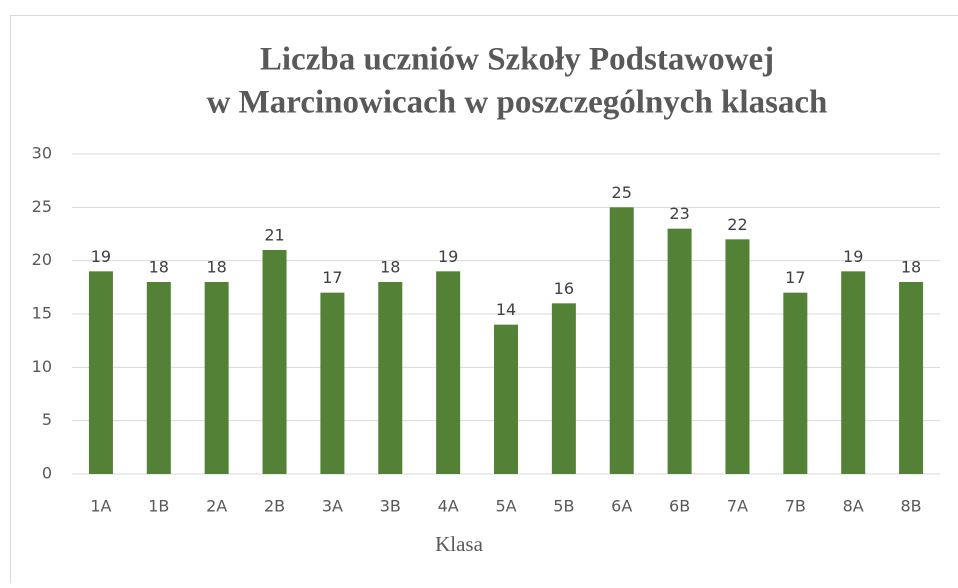 Image resolution: width=958 pixels, height=588 pixels. I want to click on x-tick-label: 5A, so click(505, 506).